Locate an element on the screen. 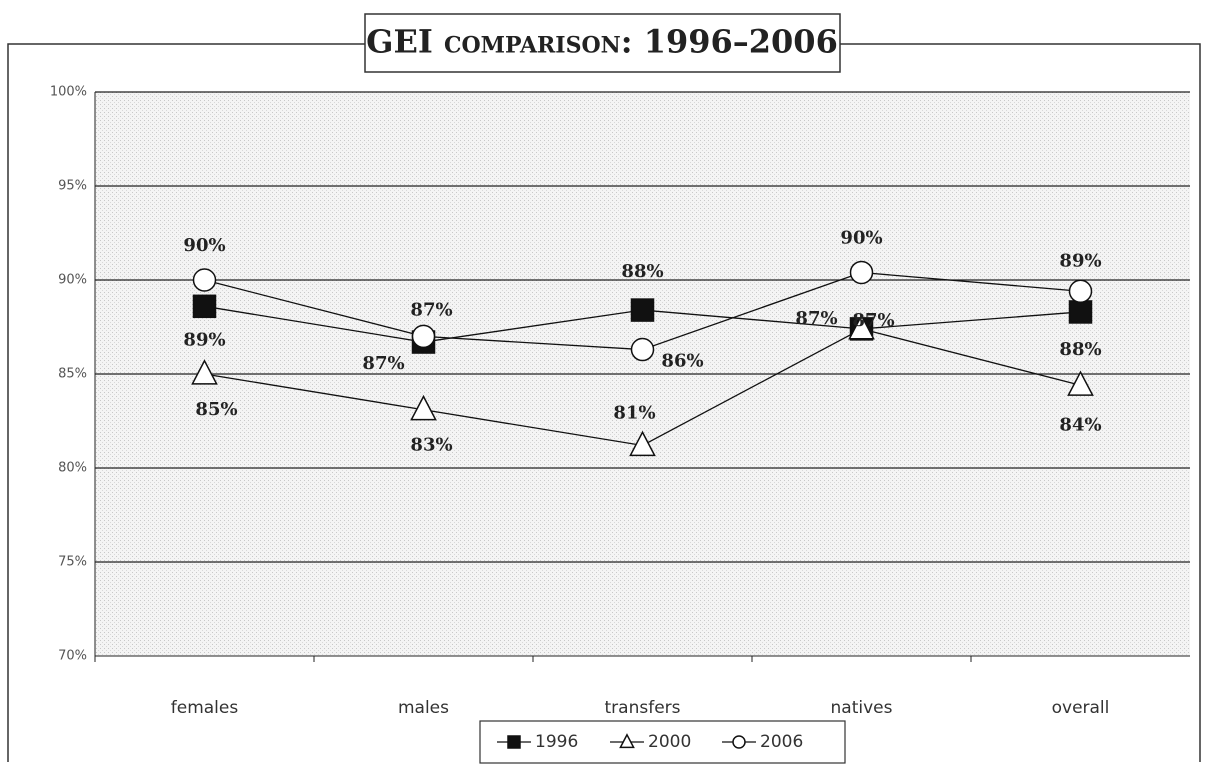 This screenshot has width=1206, height=773. data-label: 86% is located at coordinates (682, 361).